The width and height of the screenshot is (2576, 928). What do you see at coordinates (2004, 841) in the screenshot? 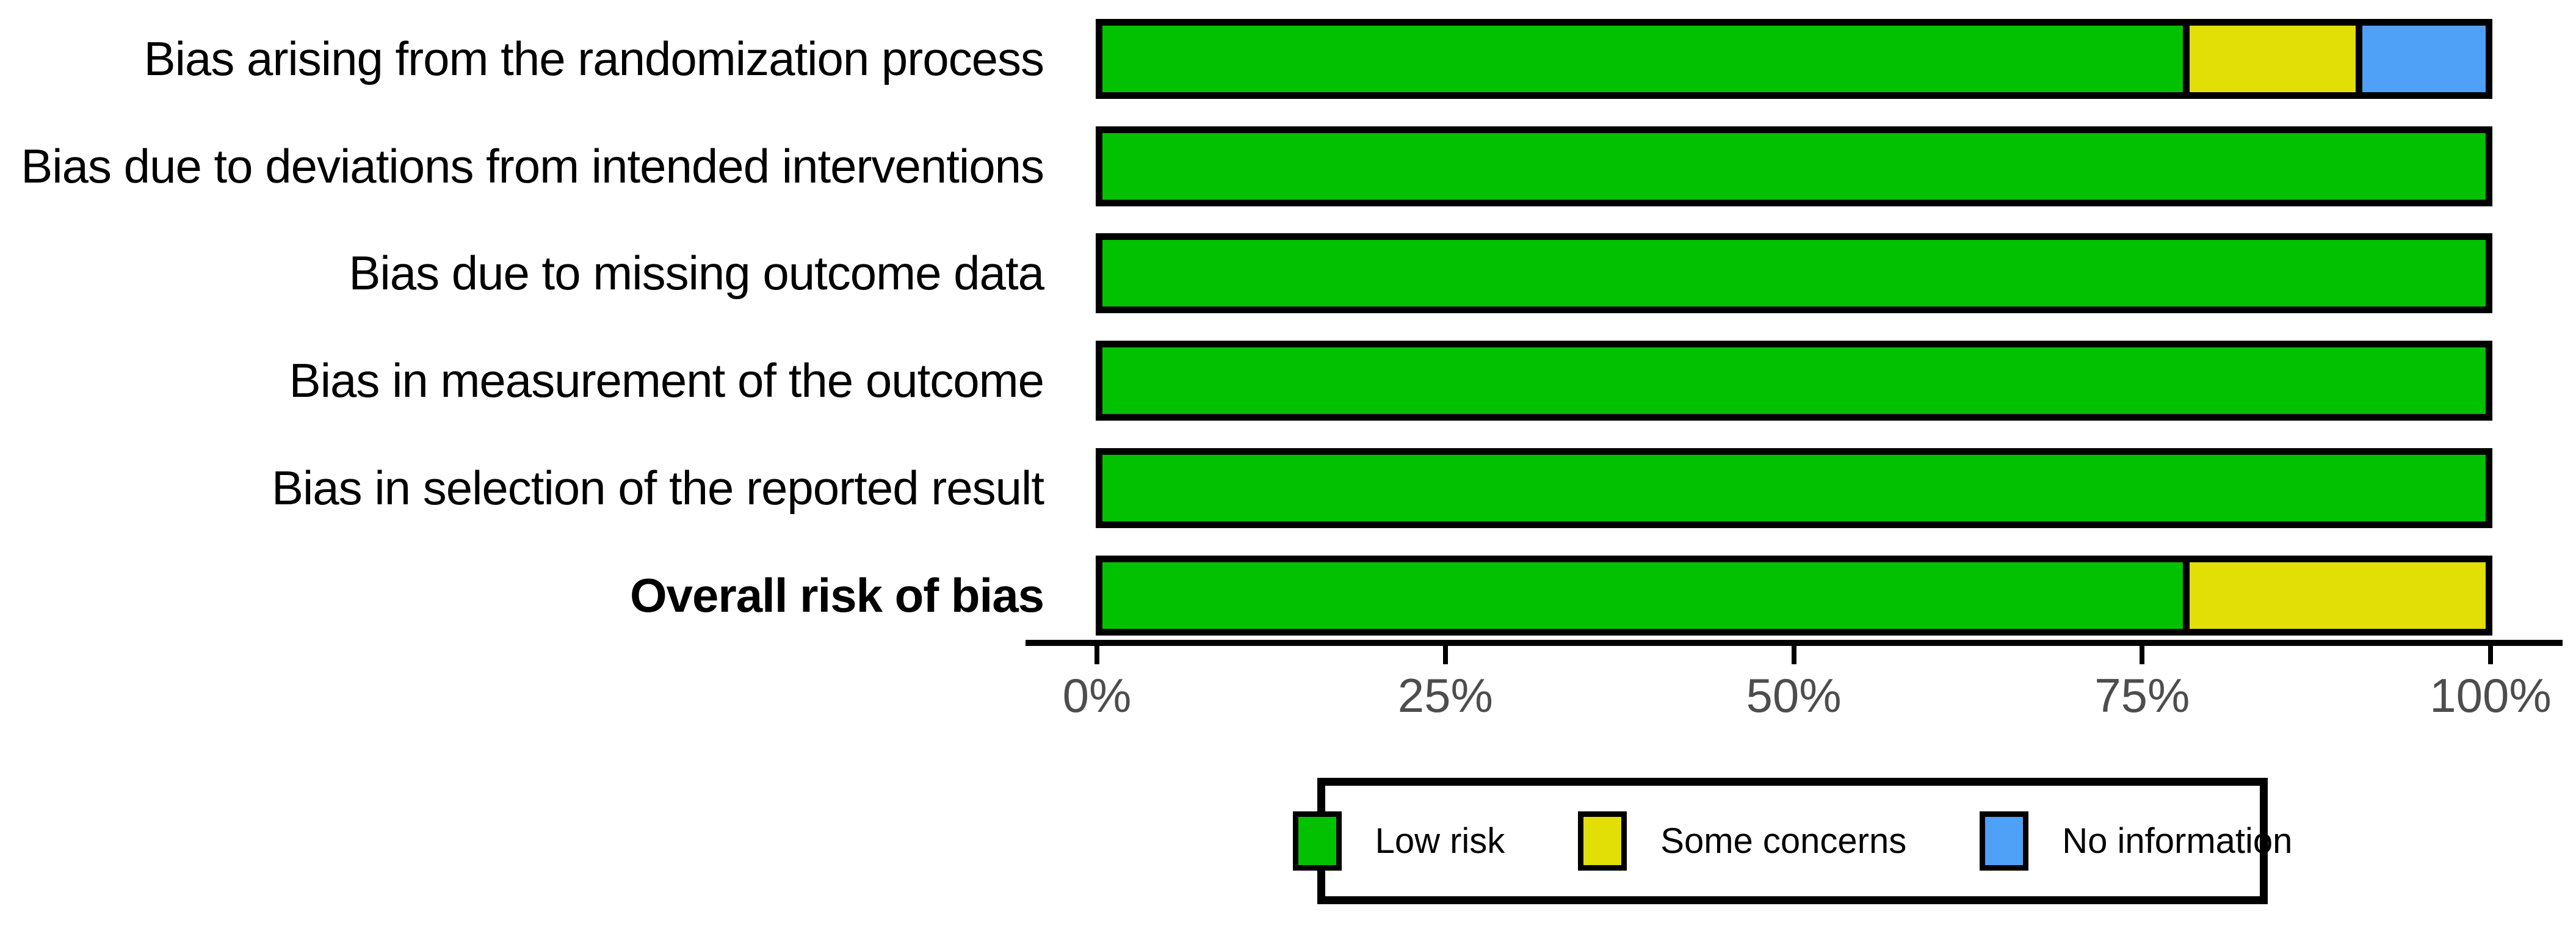
I see `legend-swatch-no-information` at bounding box center [2004, 841].